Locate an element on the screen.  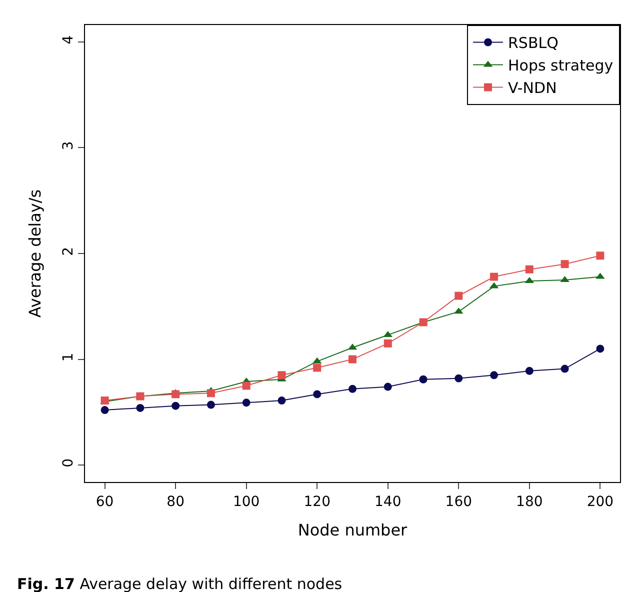
y-tick-label: 4 is located at coordinates (68, 39).